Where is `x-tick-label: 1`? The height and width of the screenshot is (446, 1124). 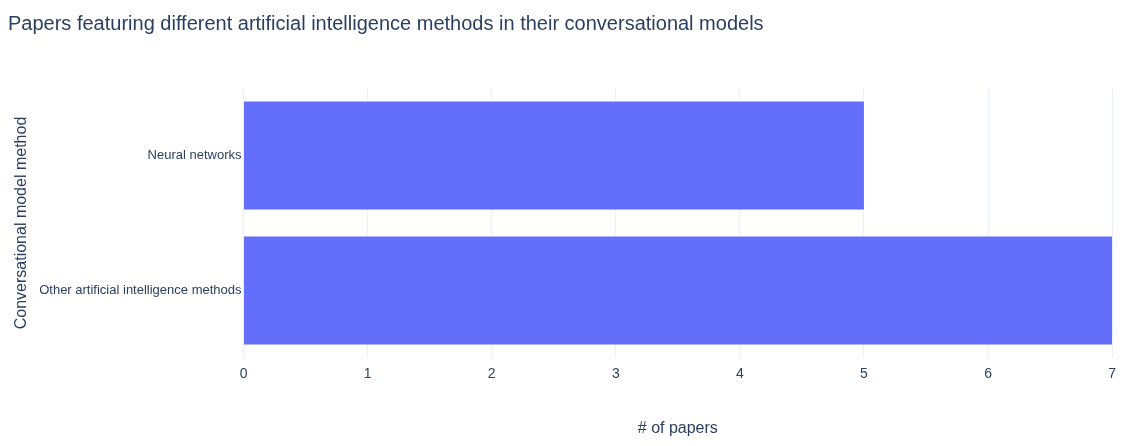 x-tick-label: 1 is located at coordinates (367, 373).